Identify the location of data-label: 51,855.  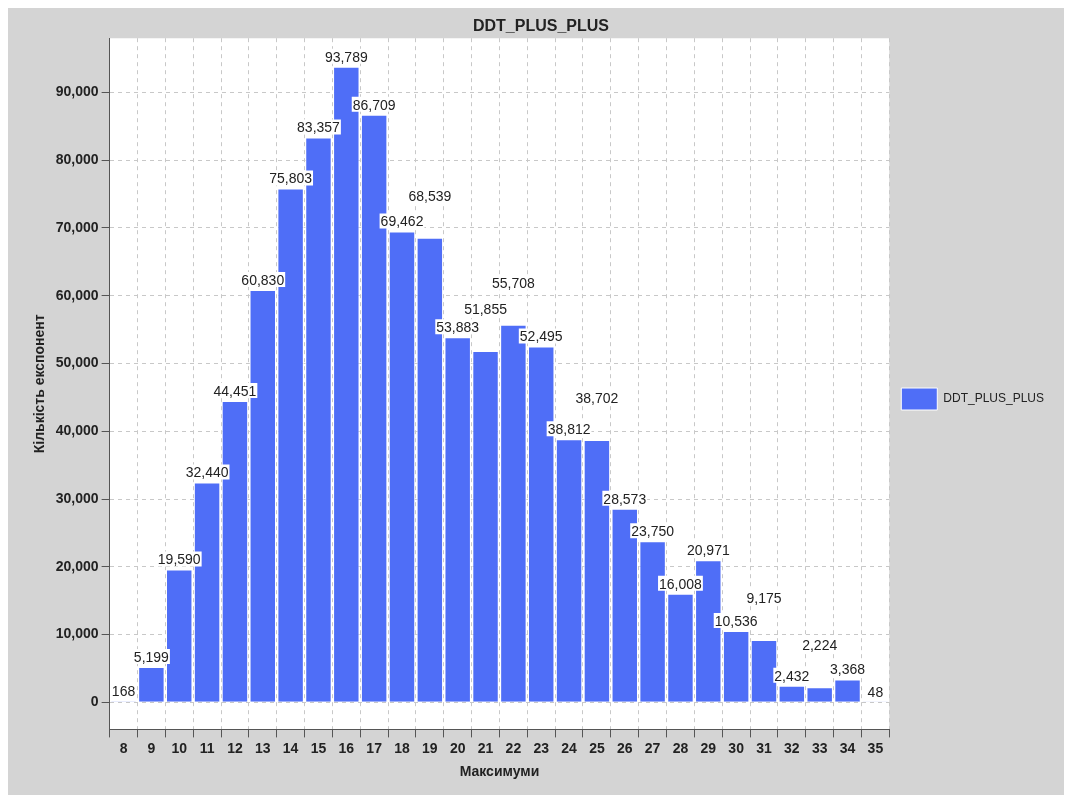
(486, 308).